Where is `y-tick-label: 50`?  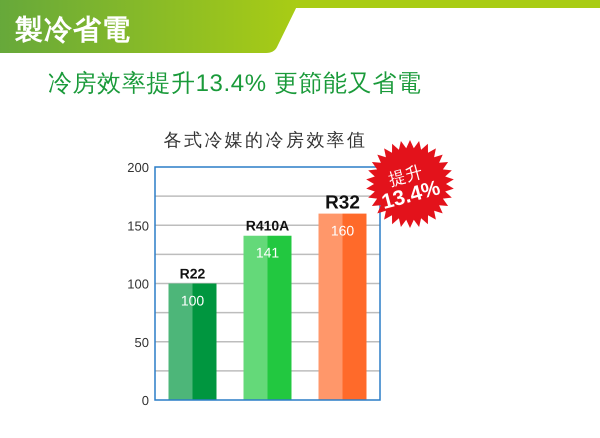 y-tick-label: 50 is located at coordinates (141, 342).